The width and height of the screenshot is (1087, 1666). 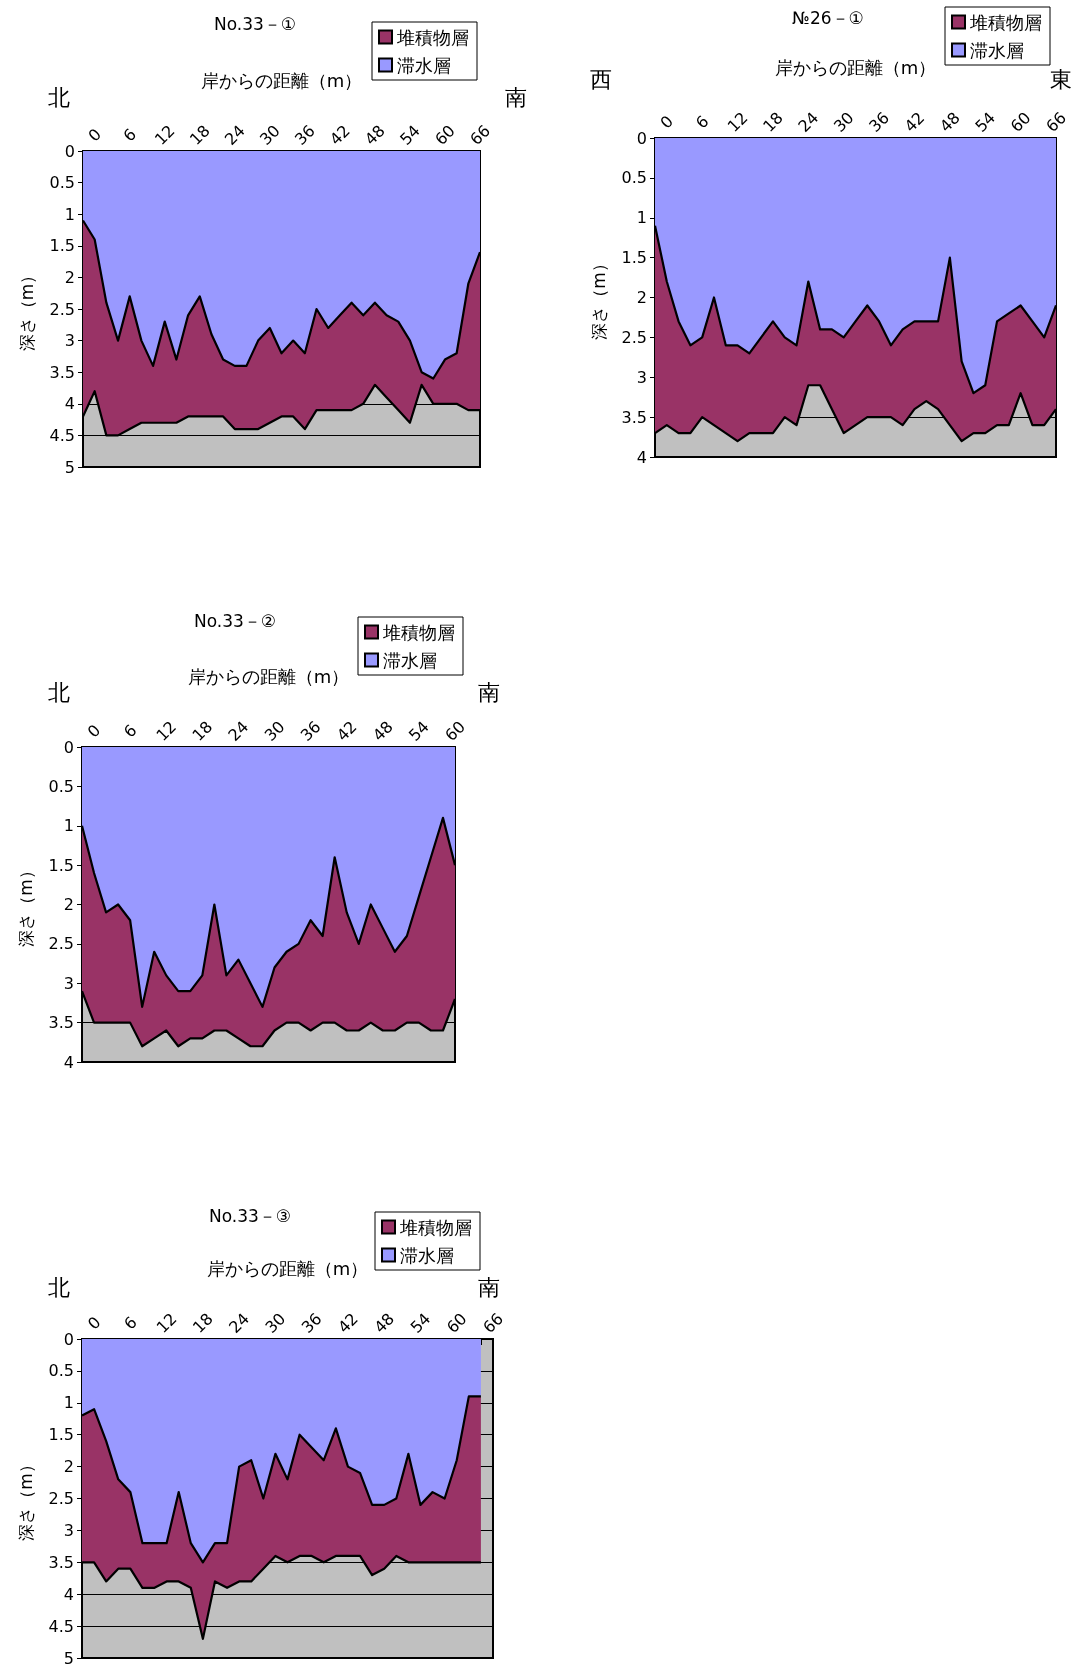 What do you see at coordinates (235, 620) in the screenshot?
I see `chart-title: No.33－②` at bounding box center [235, 620].